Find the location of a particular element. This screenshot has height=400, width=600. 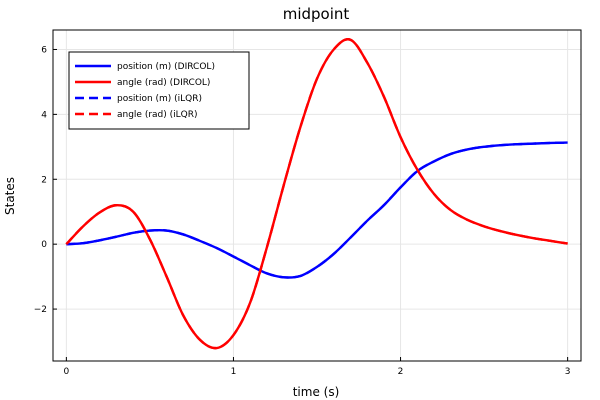

legend-label: position (m) (DIRCOL) is located at coordinates (166, 67).